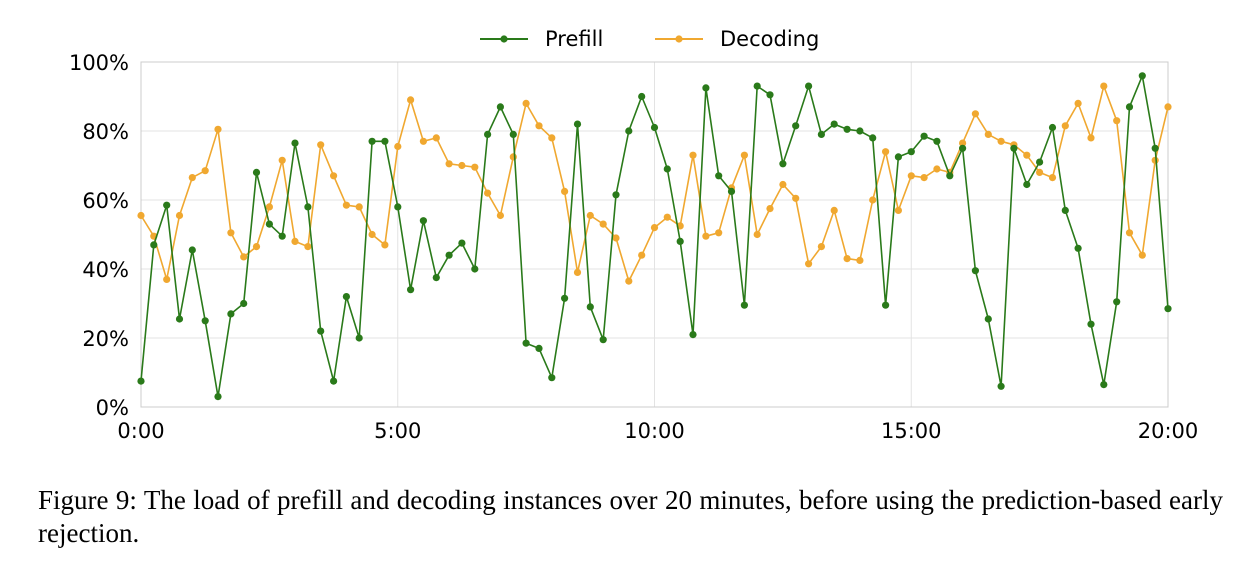 The image size is (1254, 570). What do you see at coordinates (541, 39) in the screenshot?
I see `legend-entry-prefill: Prefill` at bounding box center [541, 39].